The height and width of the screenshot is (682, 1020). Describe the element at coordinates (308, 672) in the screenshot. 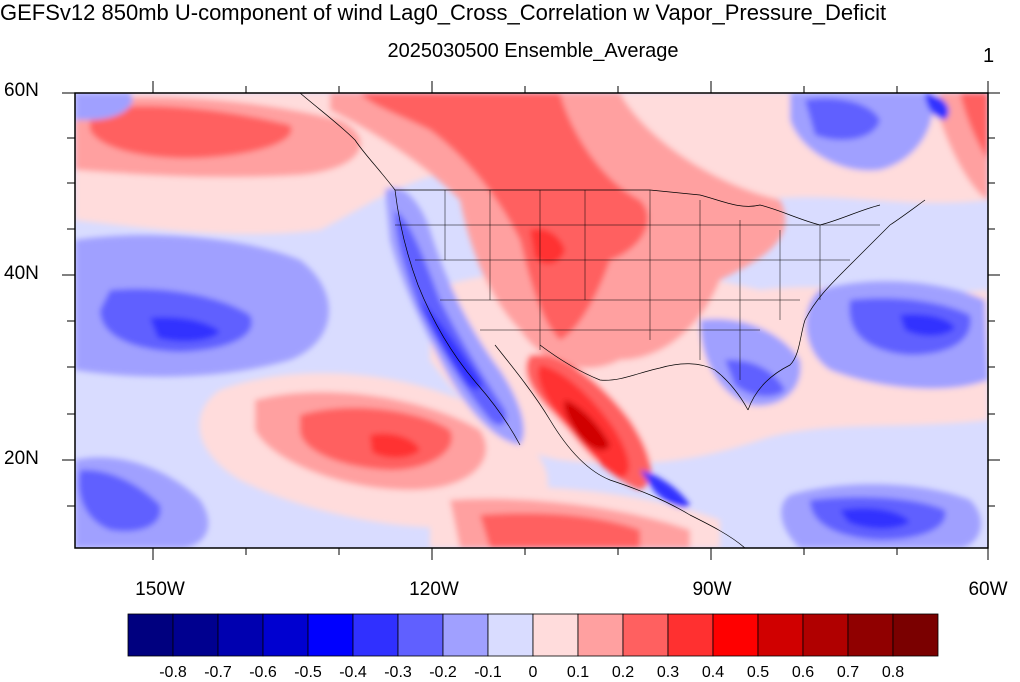

I see `colorbar-tick-label: -0.5` at that location.